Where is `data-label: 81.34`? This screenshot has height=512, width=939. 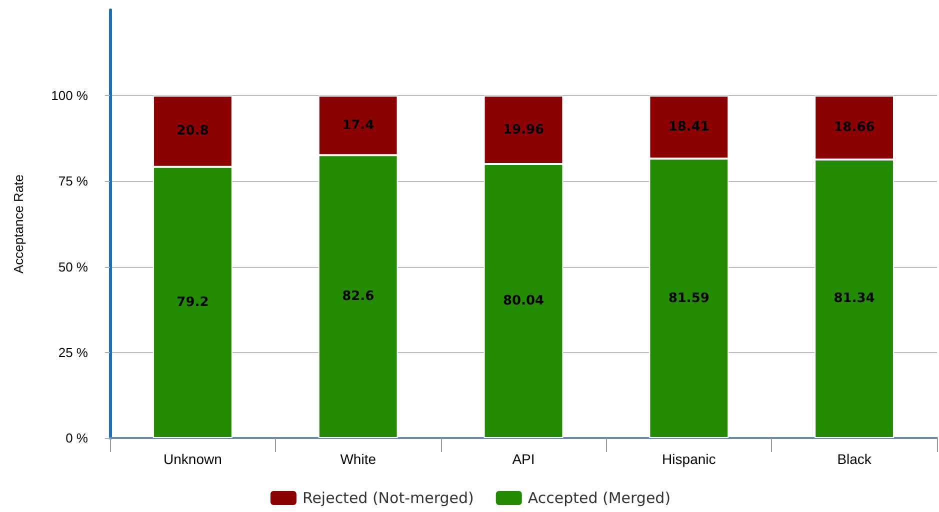 data-label: 81.34 is located at coordinates (854, 298).